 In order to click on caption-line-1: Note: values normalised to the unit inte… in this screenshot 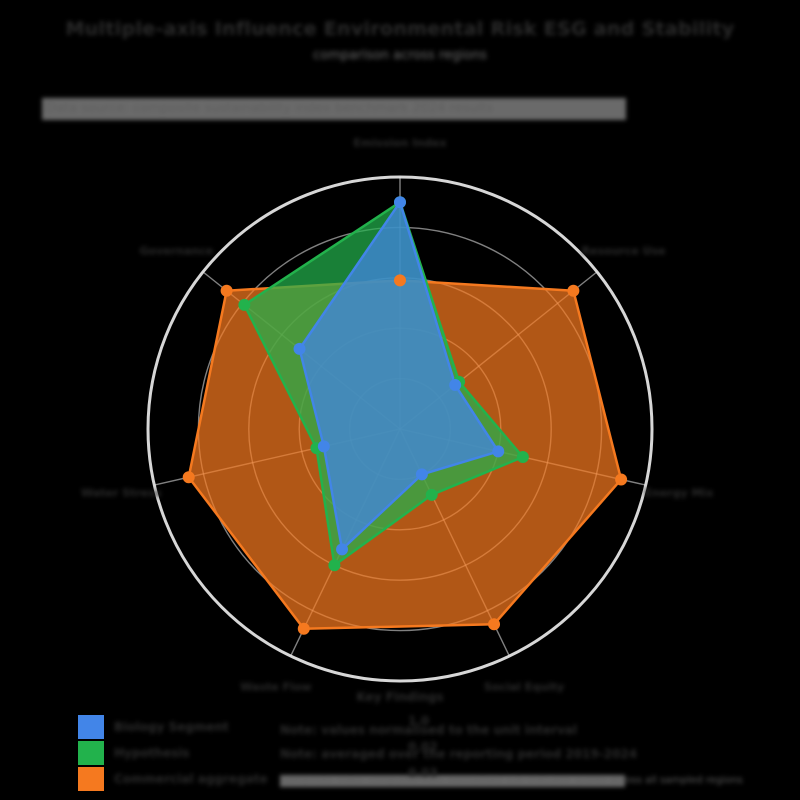, I will do `click(429, 730)`.